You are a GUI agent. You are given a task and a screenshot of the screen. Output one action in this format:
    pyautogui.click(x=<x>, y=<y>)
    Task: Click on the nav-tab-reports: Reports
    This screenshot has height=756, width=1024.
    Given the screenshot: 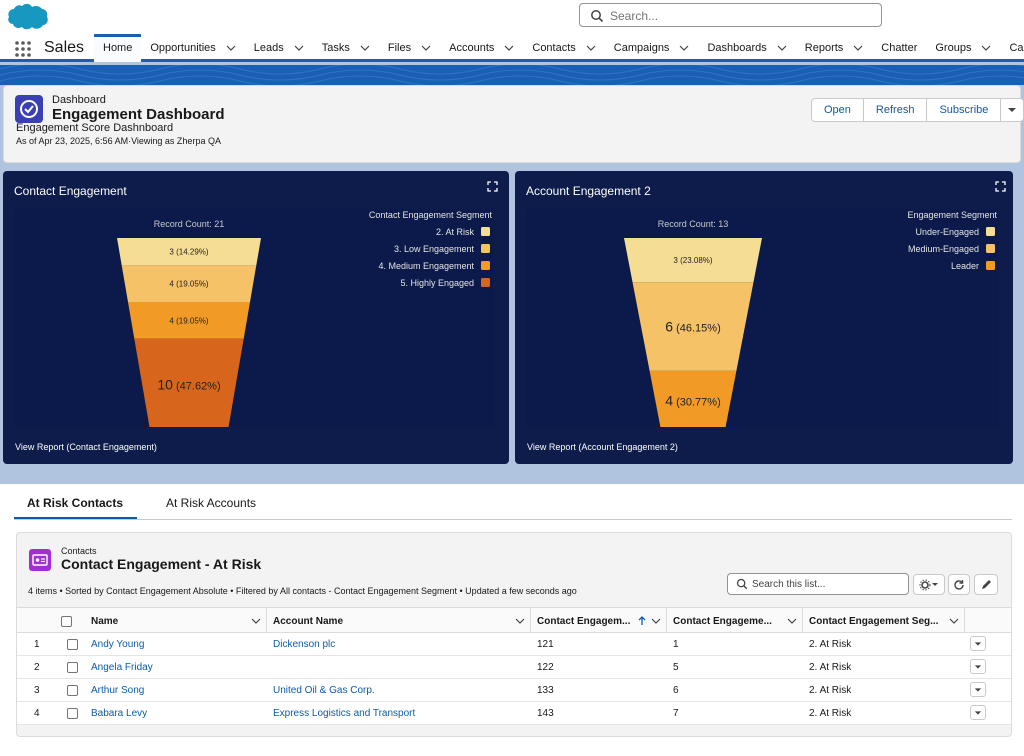 What is the action you would take?
    pyautogui.click(x=834, y=48)
    